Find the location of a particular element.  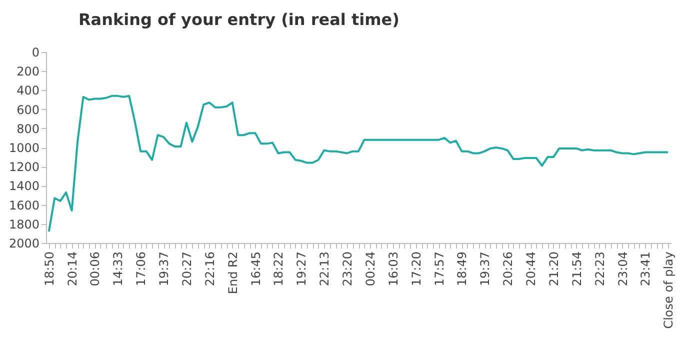

y-tick-label: 1200 is located at coordinates (24, 167).